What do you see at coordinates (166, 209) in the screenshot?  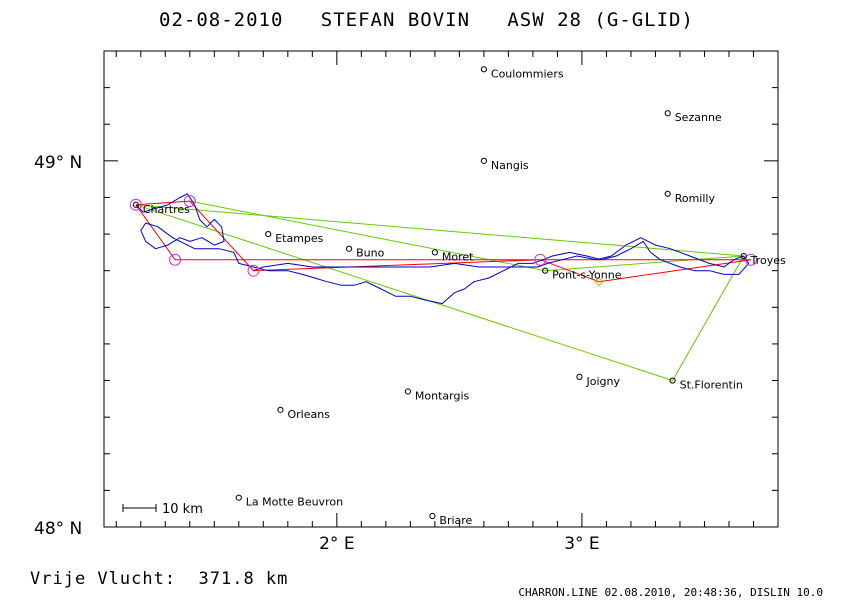 I see `town-label: Chartres` at bounding box center [166, 209].